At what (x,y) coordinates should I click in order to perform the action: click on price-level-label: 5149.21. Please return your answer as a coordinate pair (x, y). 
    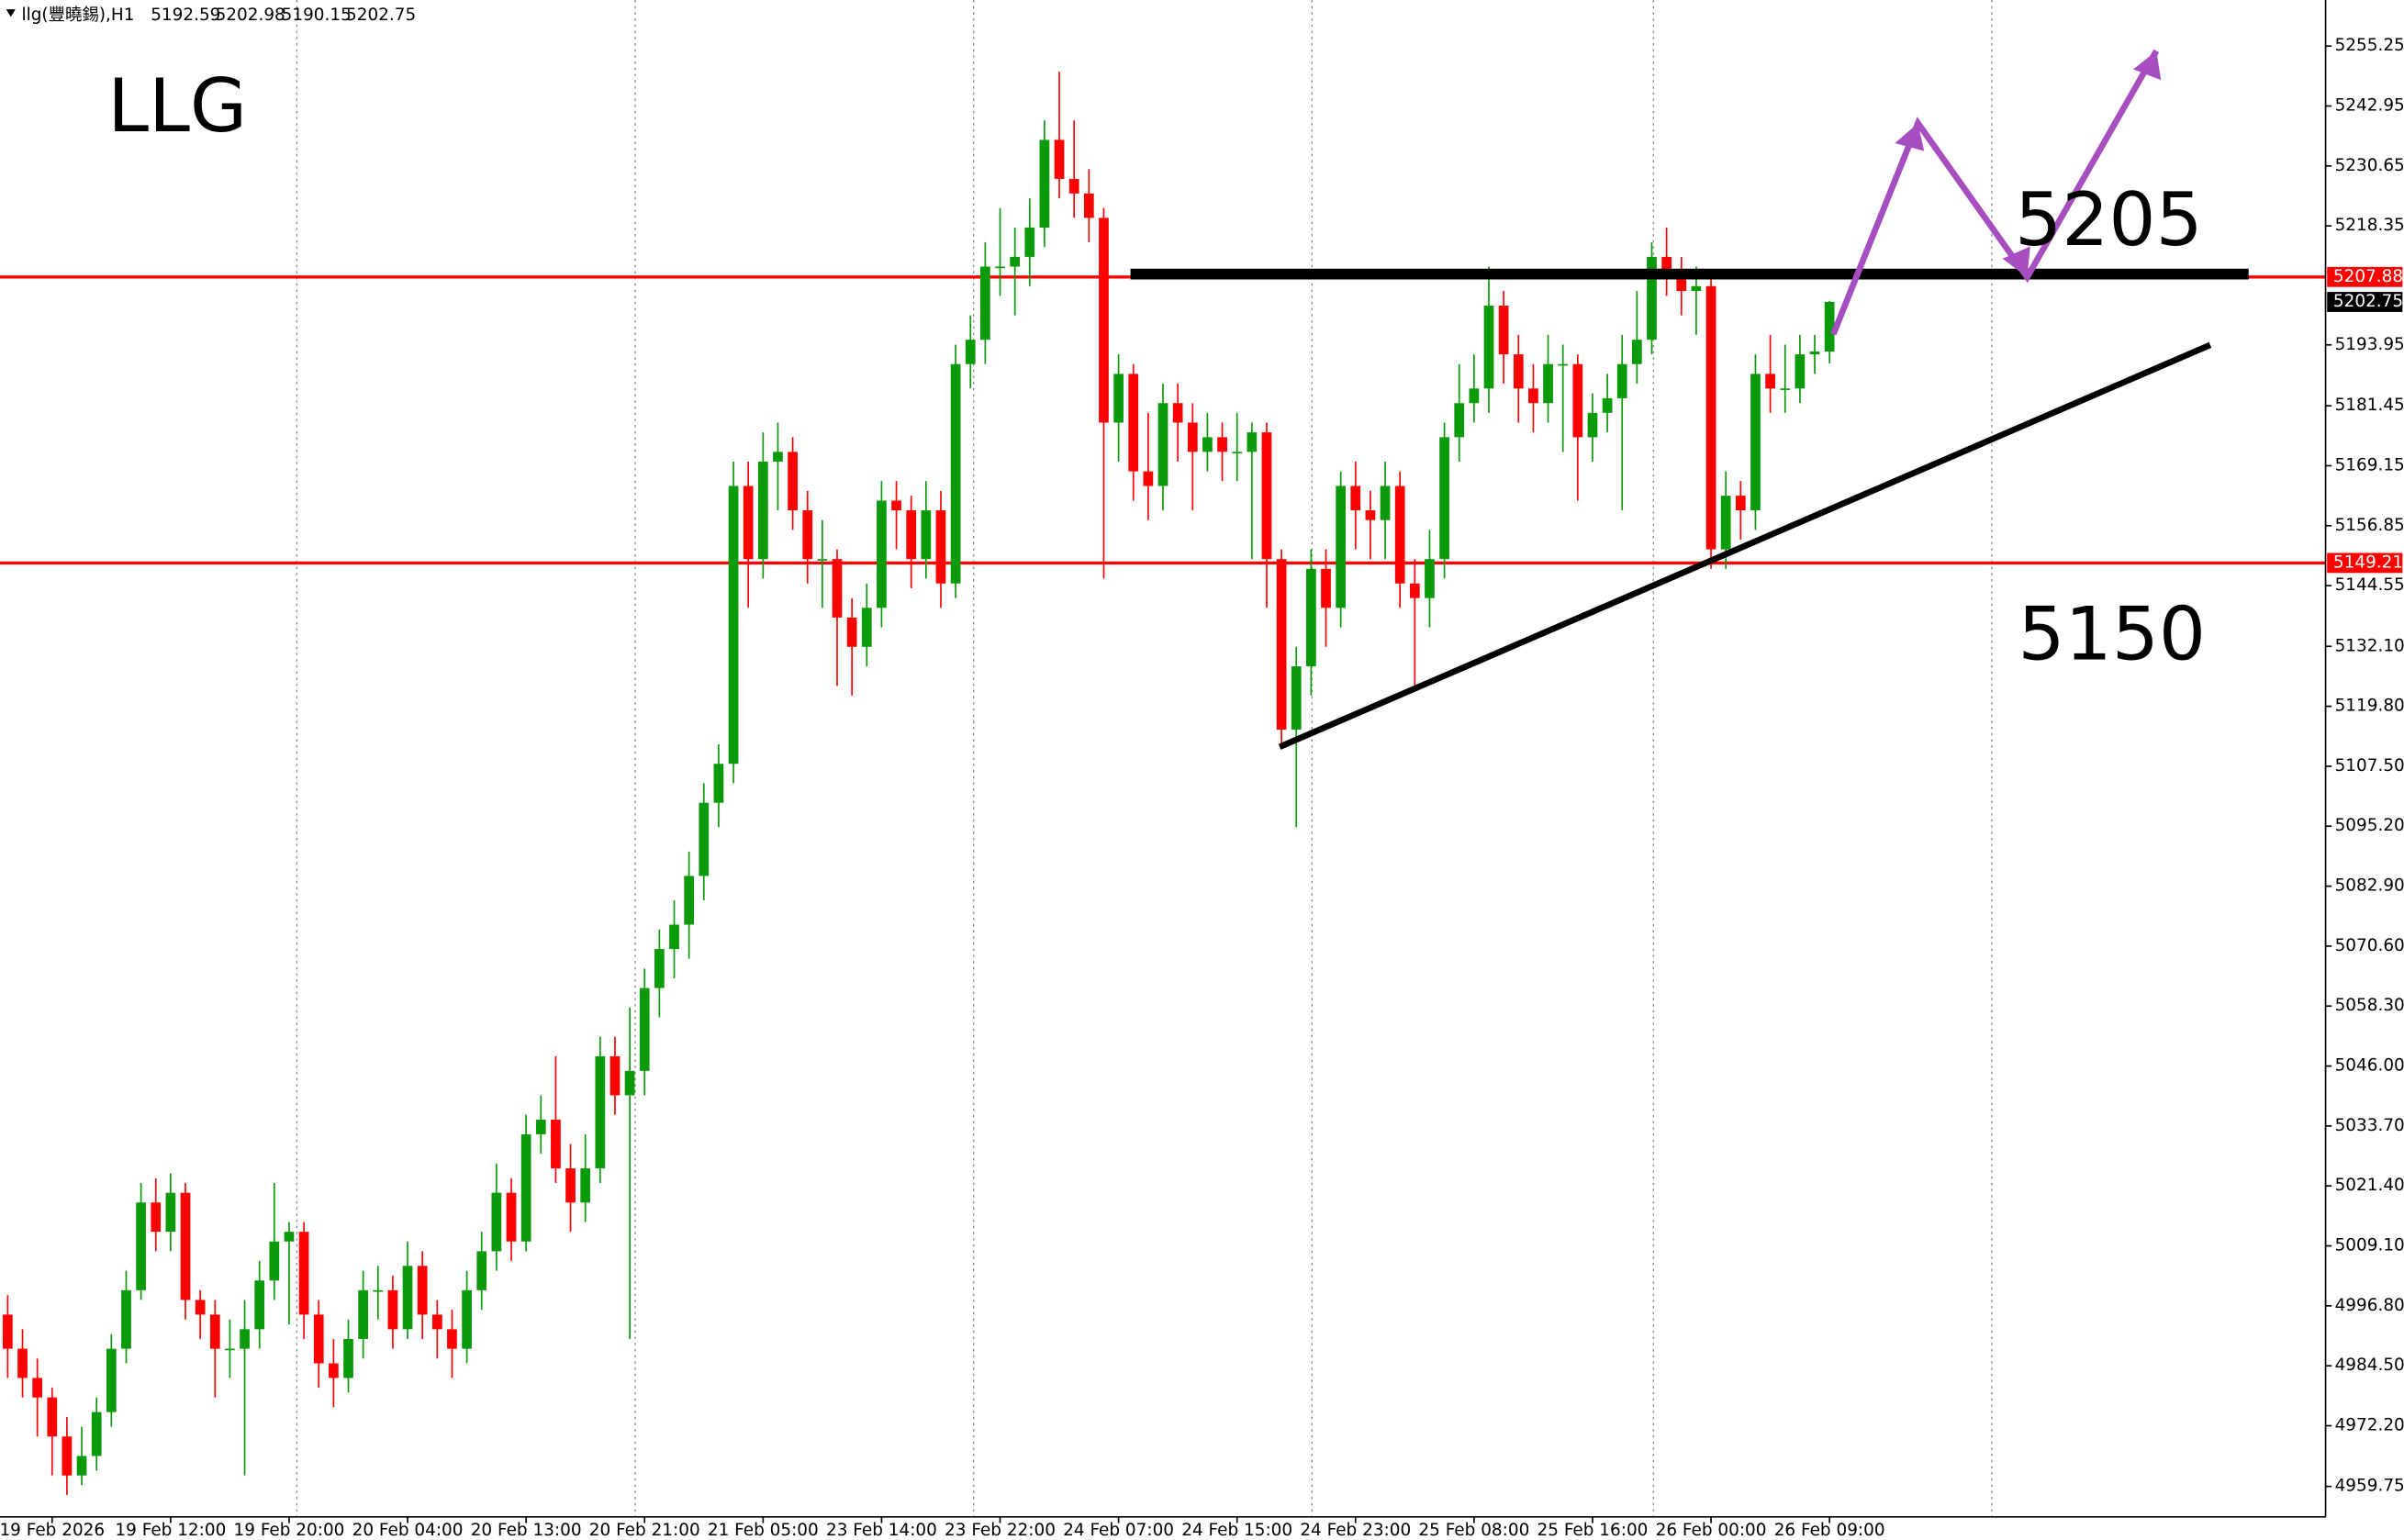
    Looking at the image, I should click on (2368, 562).